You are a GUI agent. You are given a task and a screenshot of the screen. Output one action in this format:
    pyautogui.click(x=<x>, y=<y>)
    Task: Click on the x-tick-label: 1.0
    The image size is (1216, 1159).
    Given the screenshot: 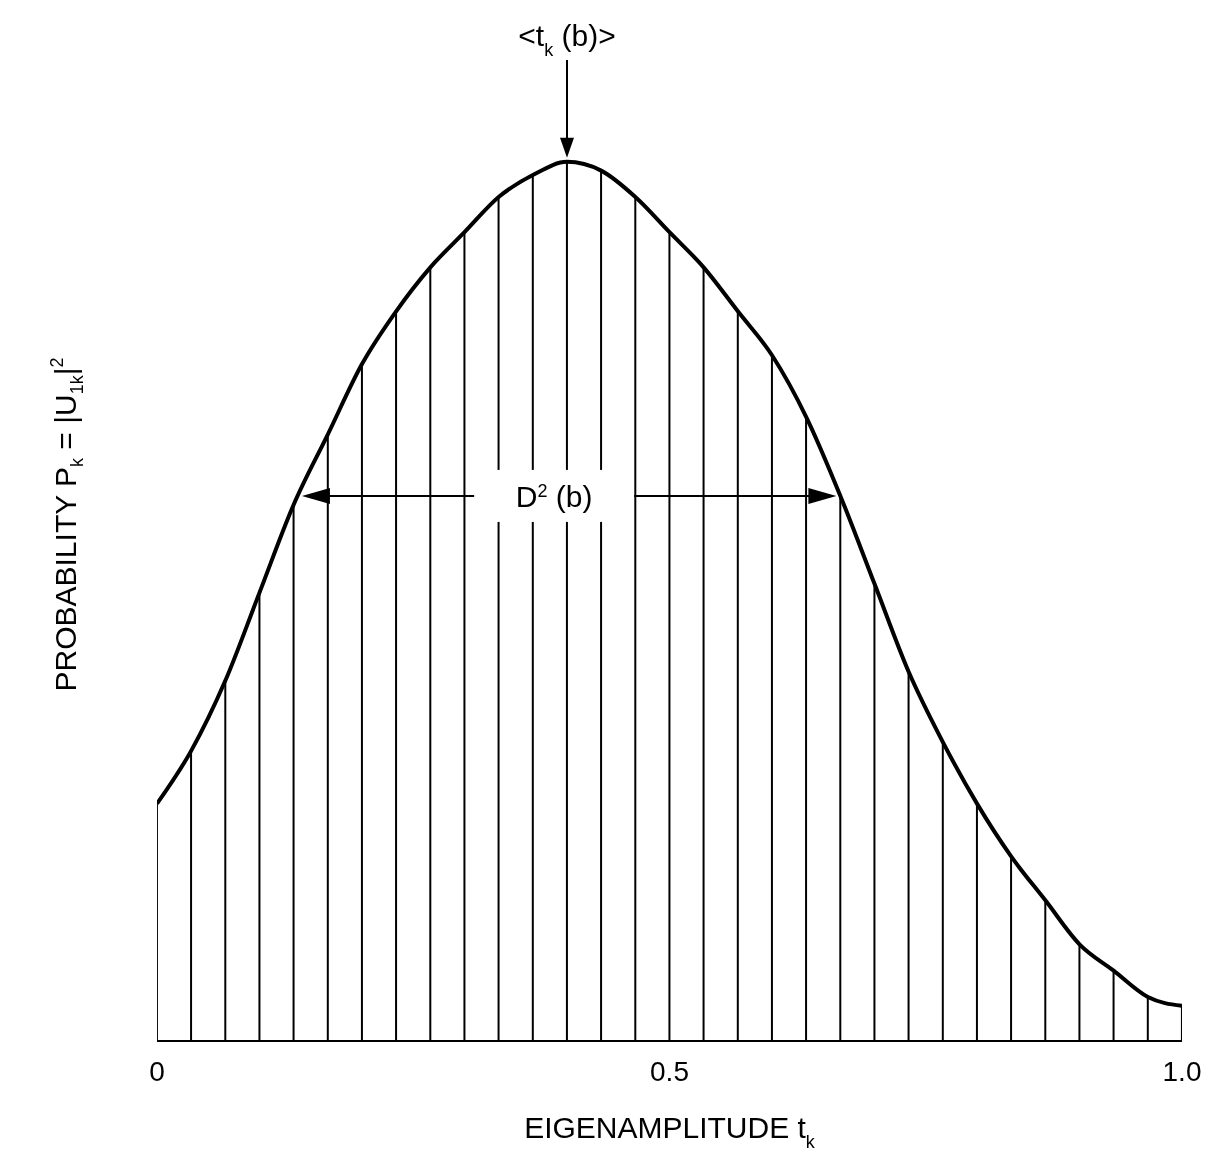 What is the action you would take?
    pyautogui.click(x=1182, y=1071)
    